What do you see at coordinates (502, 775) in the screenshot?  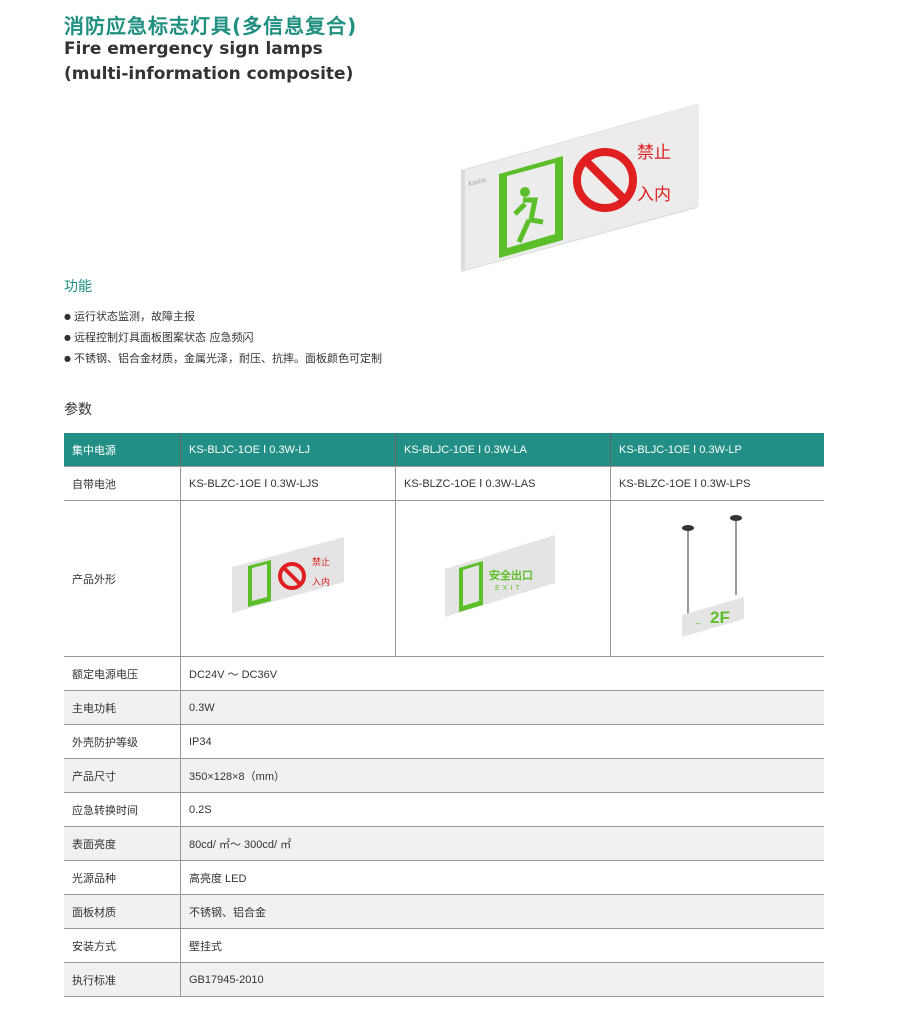 I see `row-value: 350×128×8（mm）` at bounding box center [502, 775].